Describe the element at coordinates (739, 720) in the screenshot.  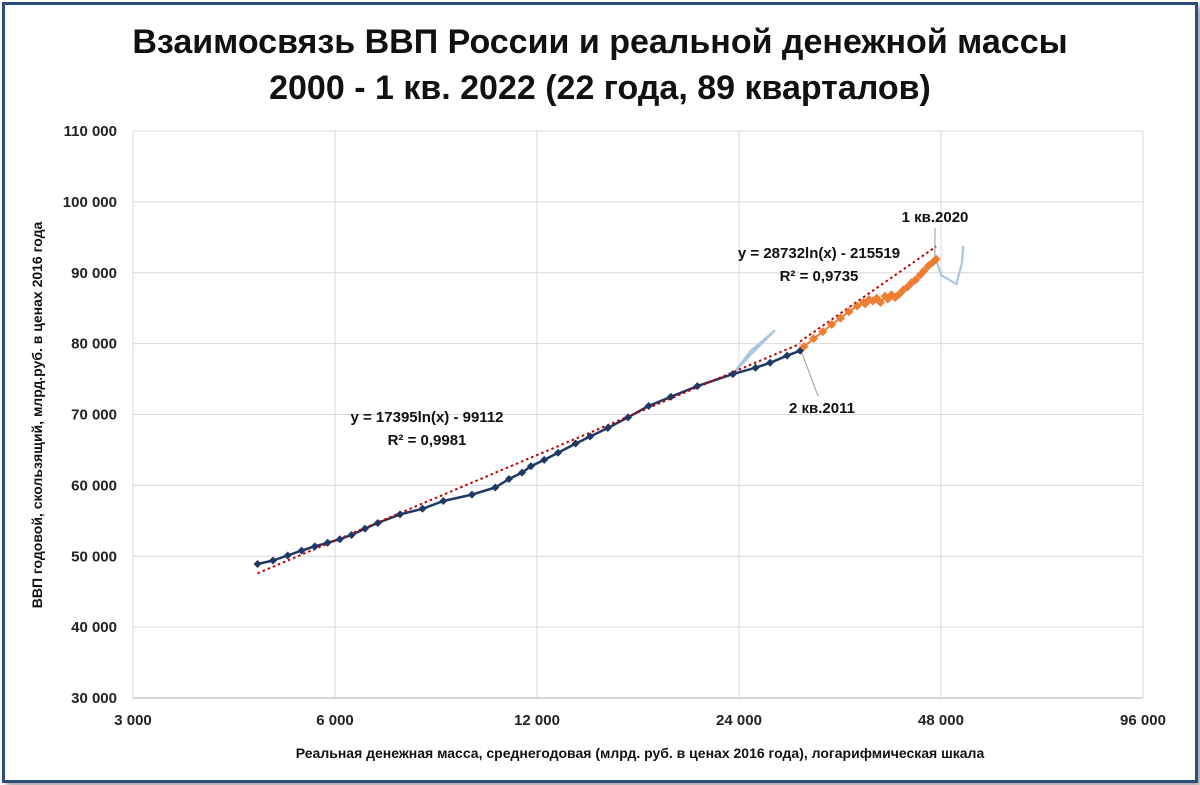
I see `x-tick-label: 24 000` at that location.